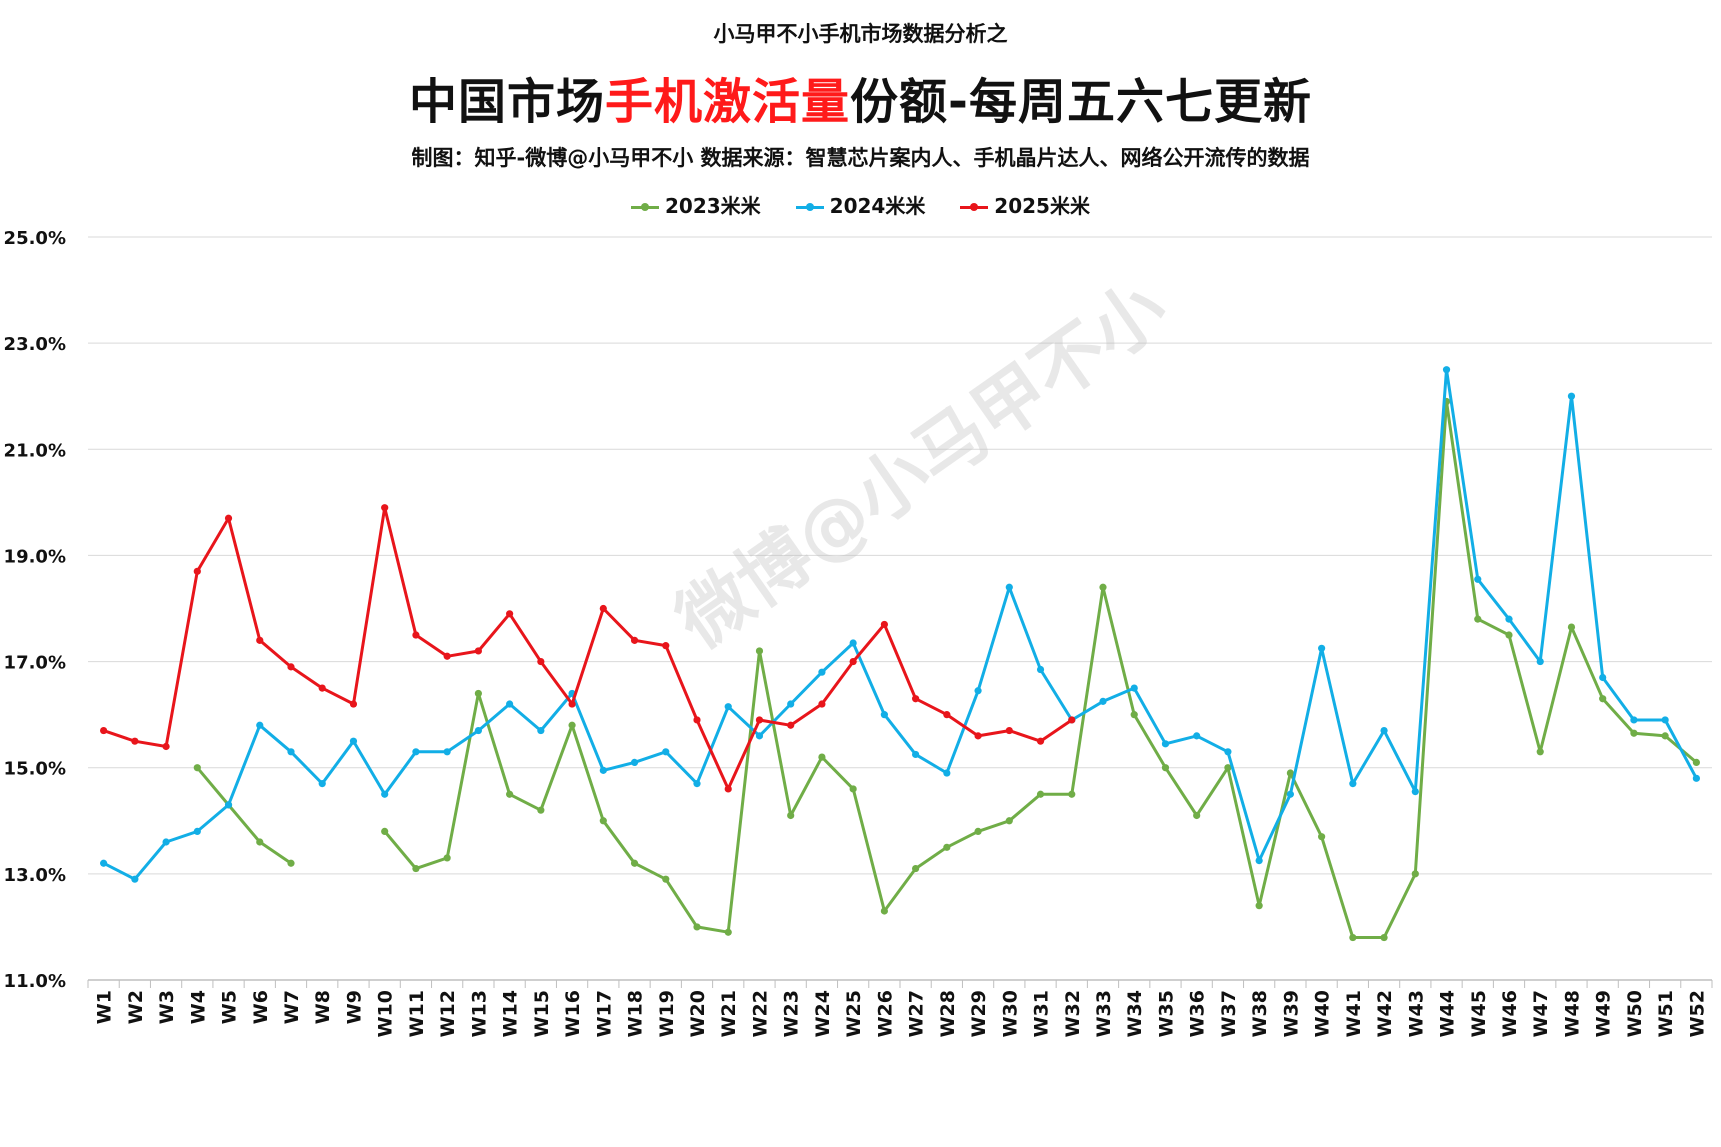  I want to click on x-tick-label: W16, so click(573, 1013).